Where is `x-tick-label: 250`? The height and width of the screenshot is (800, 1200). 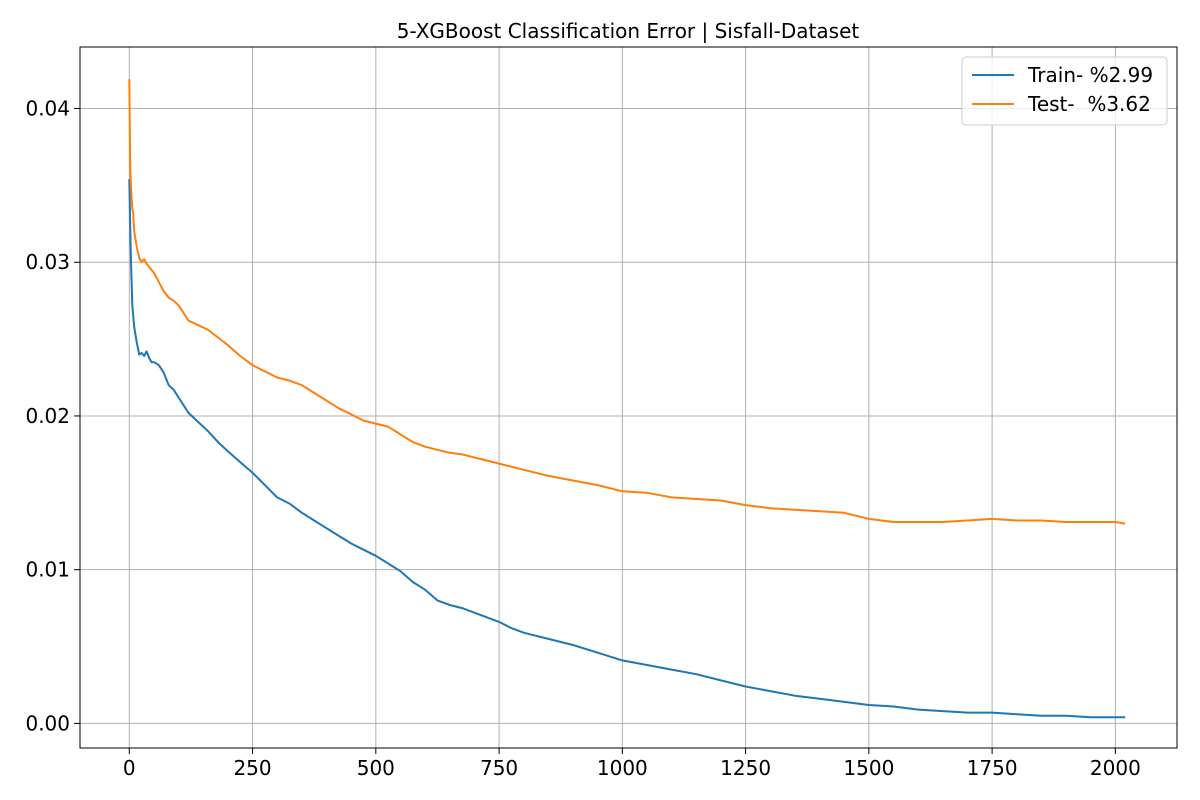
x-tick-label: 250 is located at coordinates (252, 768).